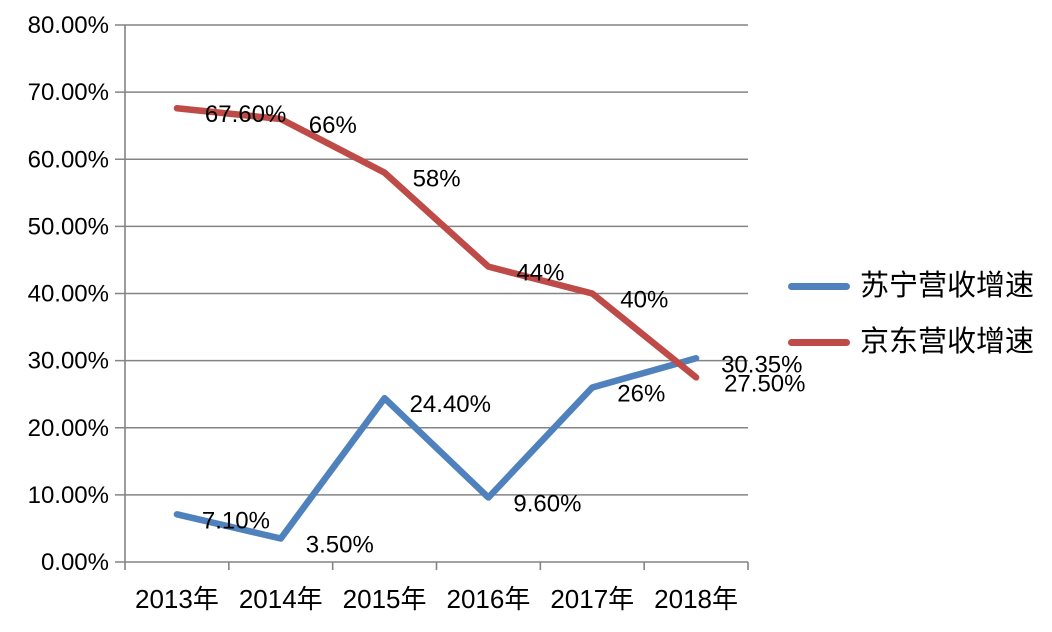  What do you see at coordinates (333, 125) in the screenshot?
I see `data-label-series-1: 66%` at bounding box center [333, 125].